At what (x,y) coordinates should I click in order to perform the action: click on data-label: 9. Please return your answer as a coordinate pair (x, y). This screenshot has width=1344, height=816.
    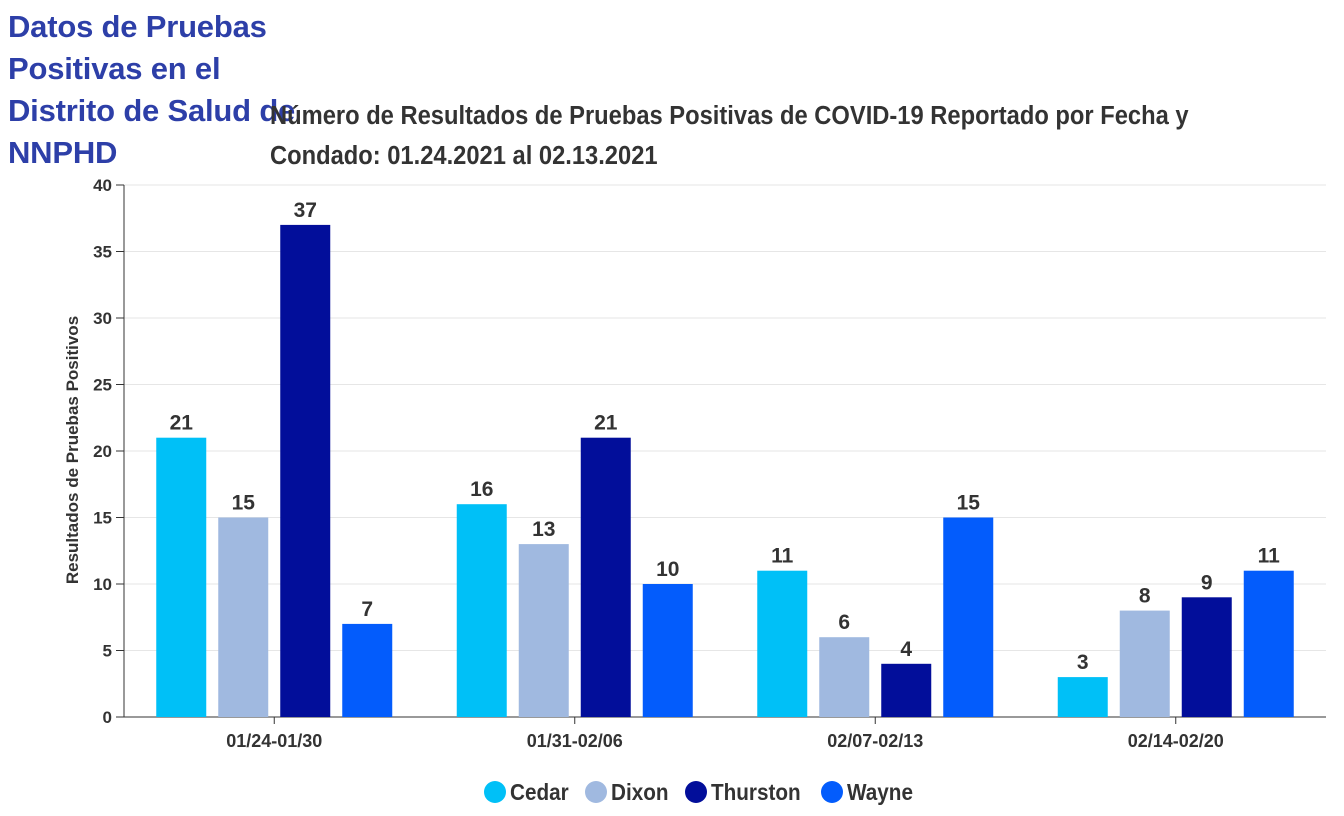
    Looking at the image, I should click on (1207, 582).